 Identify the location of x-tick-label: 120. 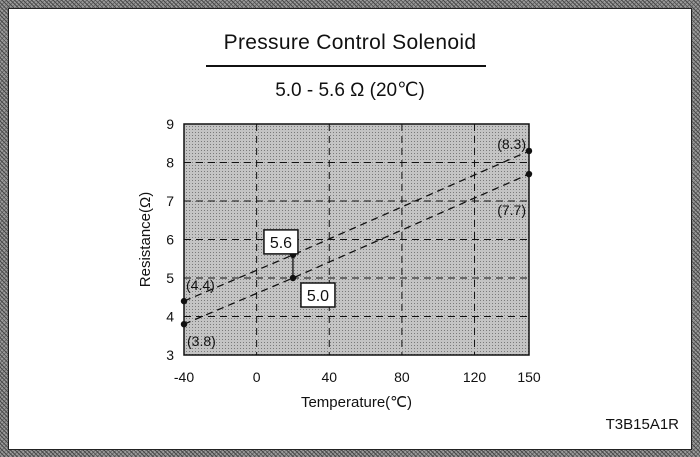
(475, 377).